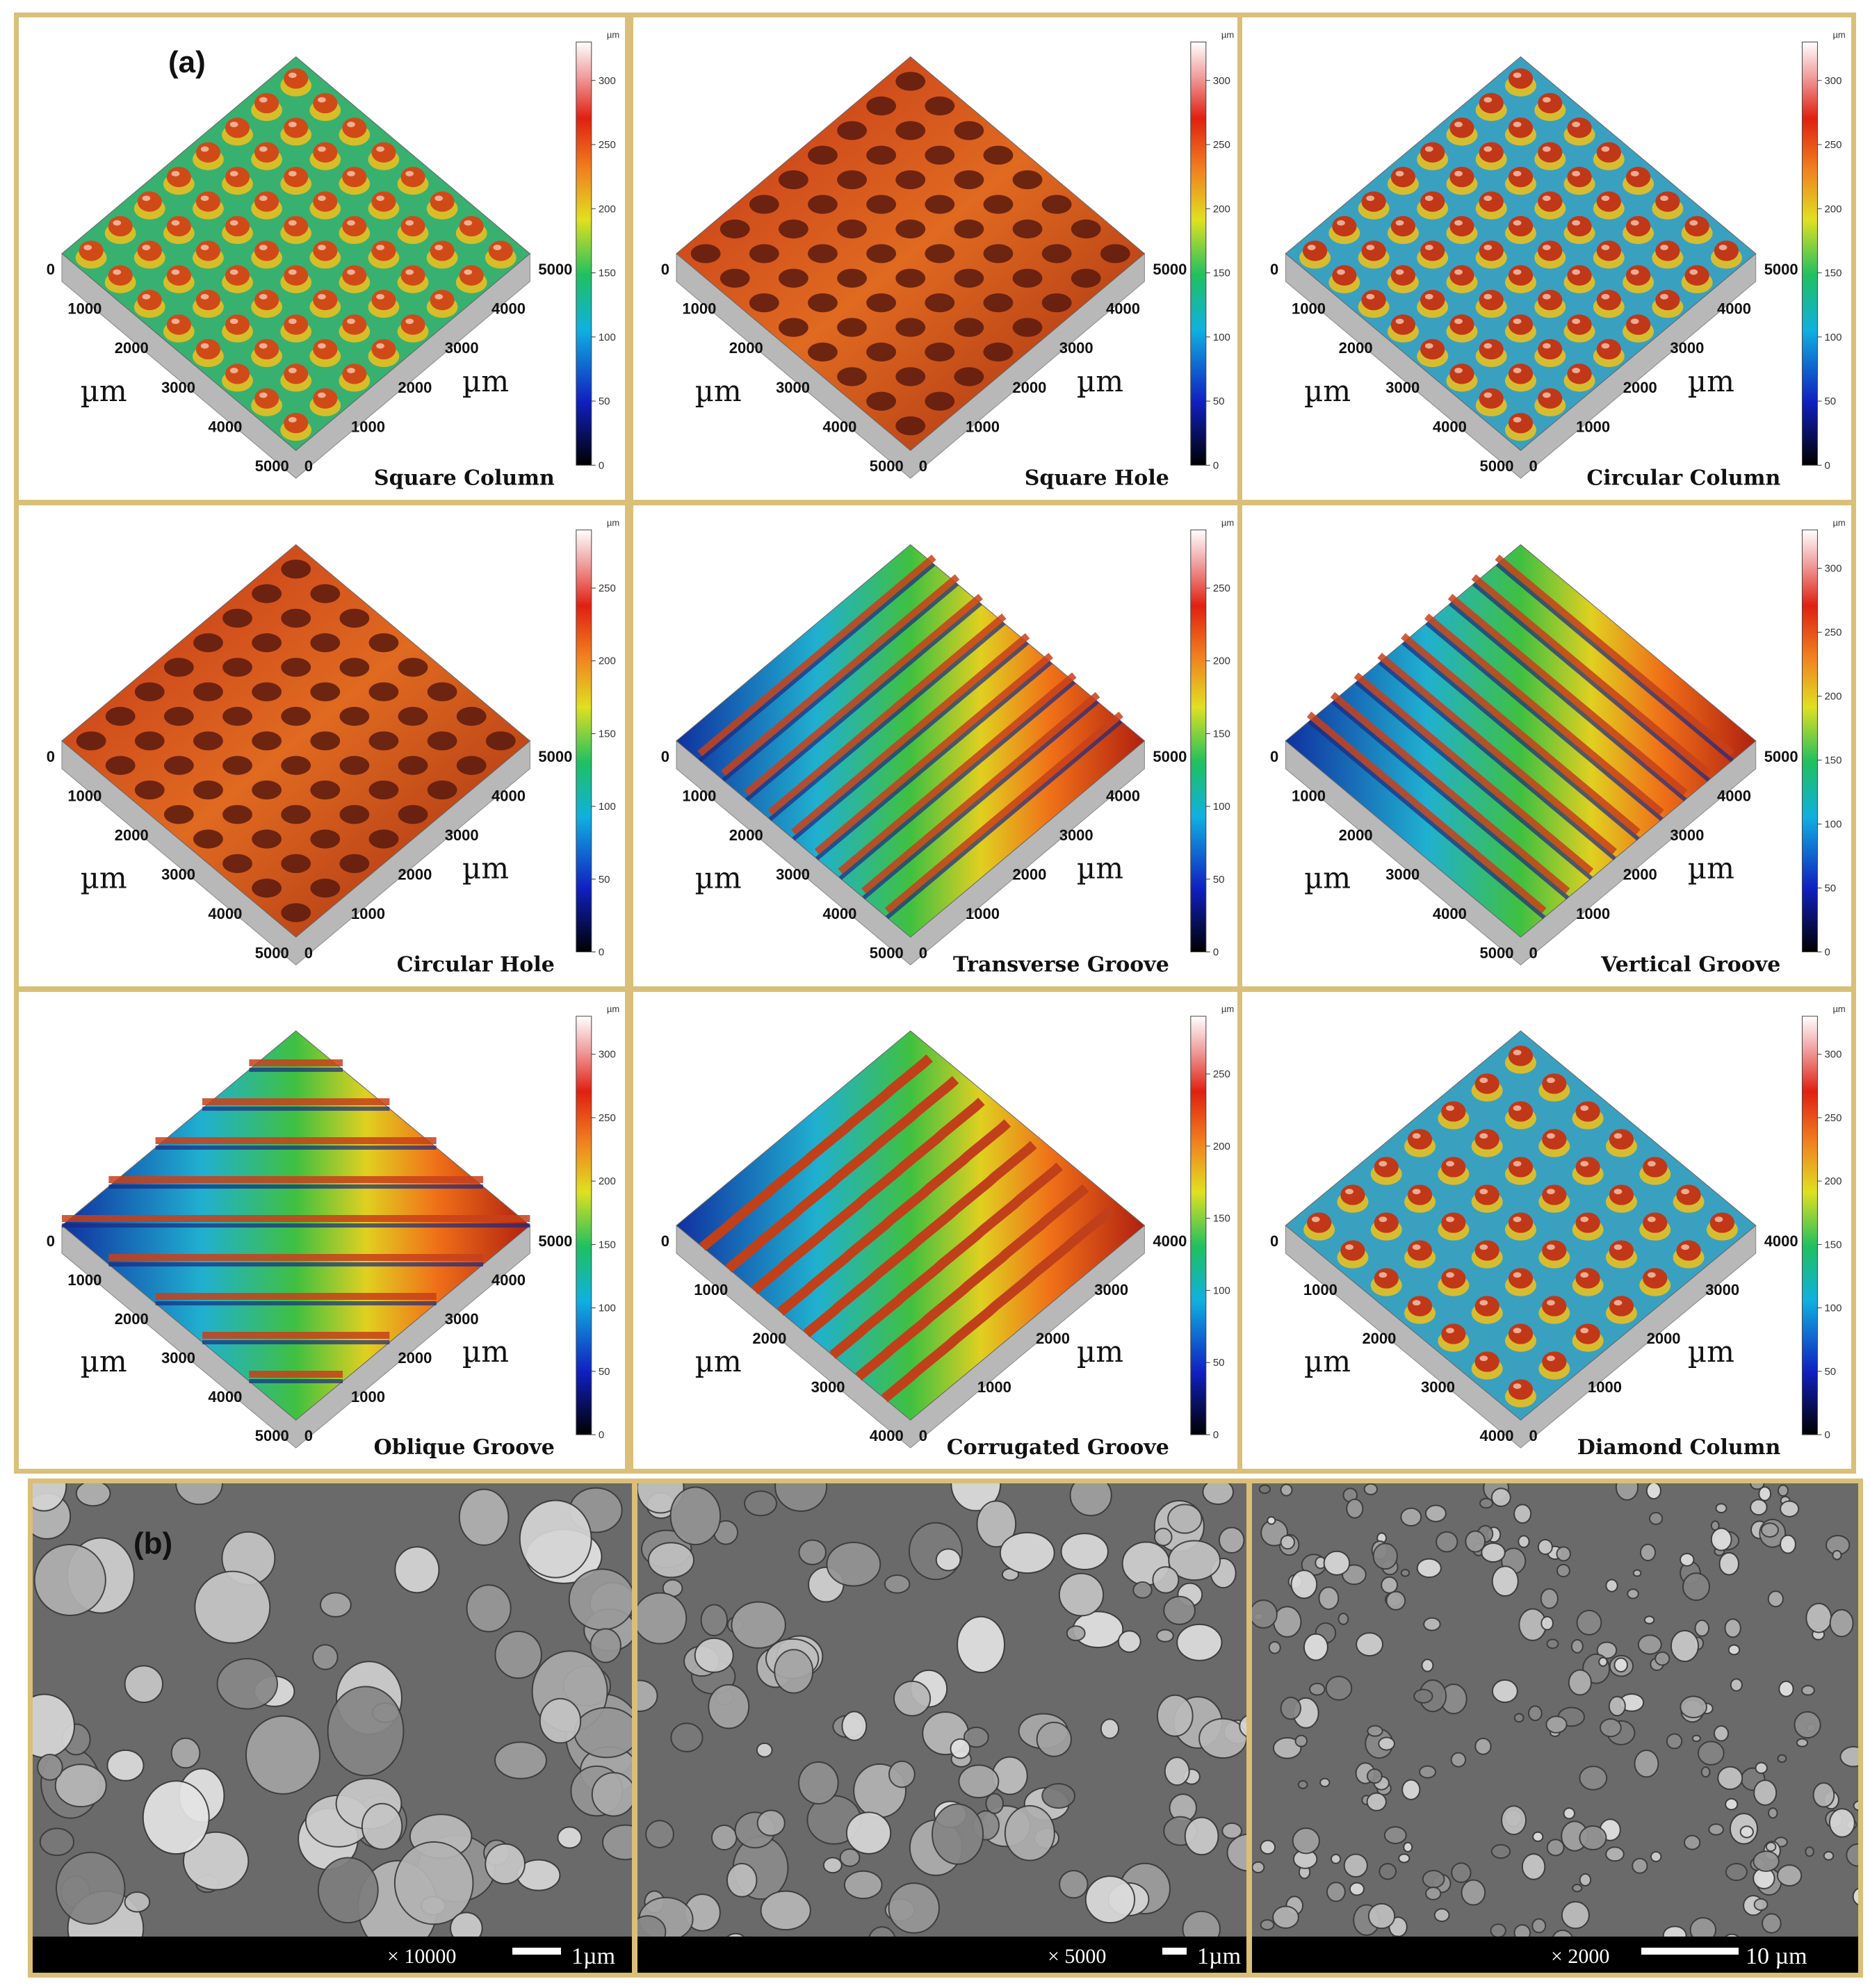 This screenshot has height=1988, width=1870. What do you see at coordinates (1097, 479) in the screenshot?
I see `panel-title: Square Hole` at bounding box center [1097, 479].